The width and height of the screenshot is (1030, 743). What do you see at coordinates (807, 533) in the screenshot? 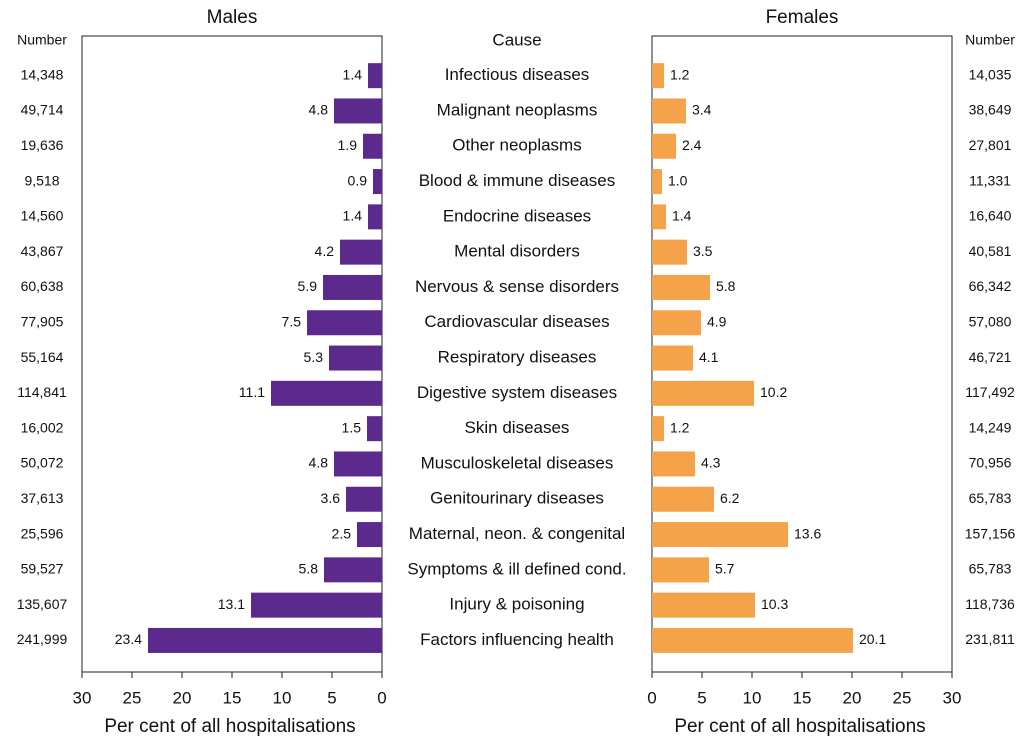
I see `female-value-label: 13.6` at bounding box center [807, 533].